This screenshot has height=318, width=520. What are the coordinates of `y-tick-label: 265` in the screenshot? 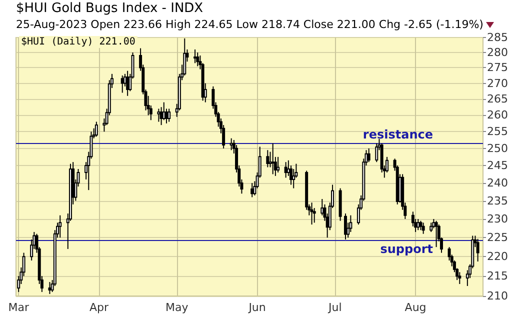 It's located at (497, 99).